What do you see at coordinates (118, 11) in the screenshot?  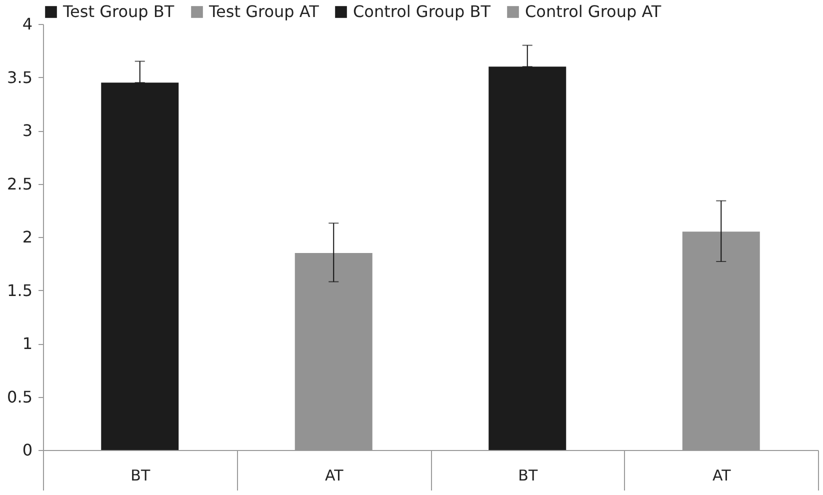 I see `legend-label: Test Group BT` at bounding box center [118, 11].